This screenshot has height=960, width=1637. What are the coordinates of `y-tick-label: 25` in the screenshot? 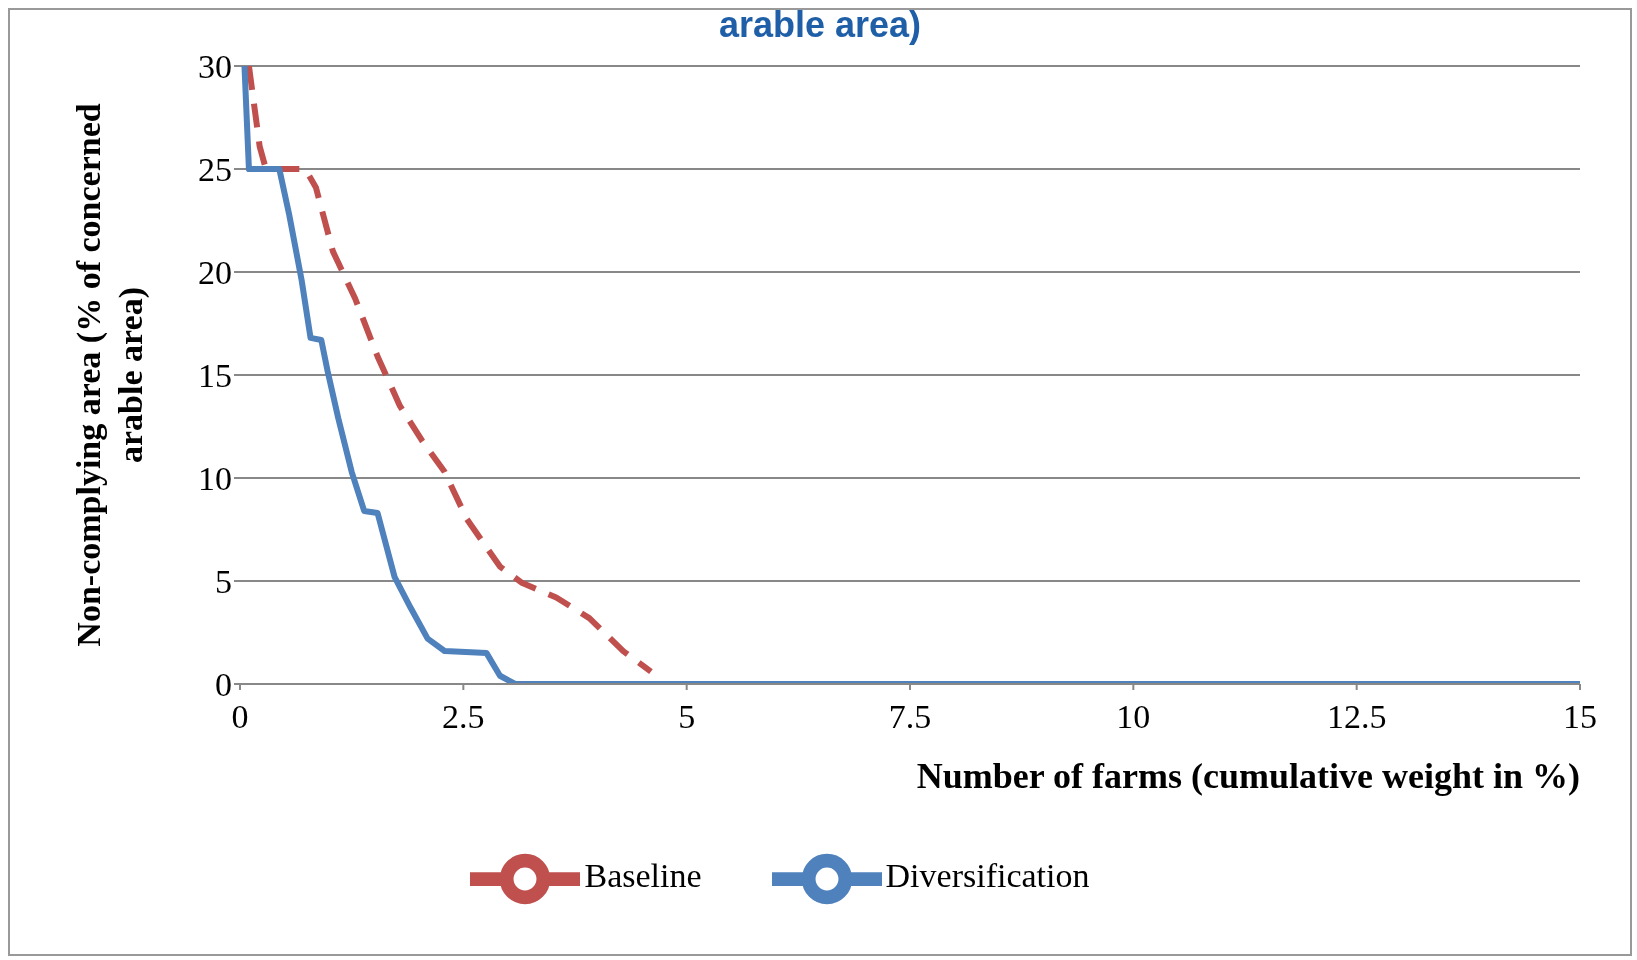 It's located at (215, 170).